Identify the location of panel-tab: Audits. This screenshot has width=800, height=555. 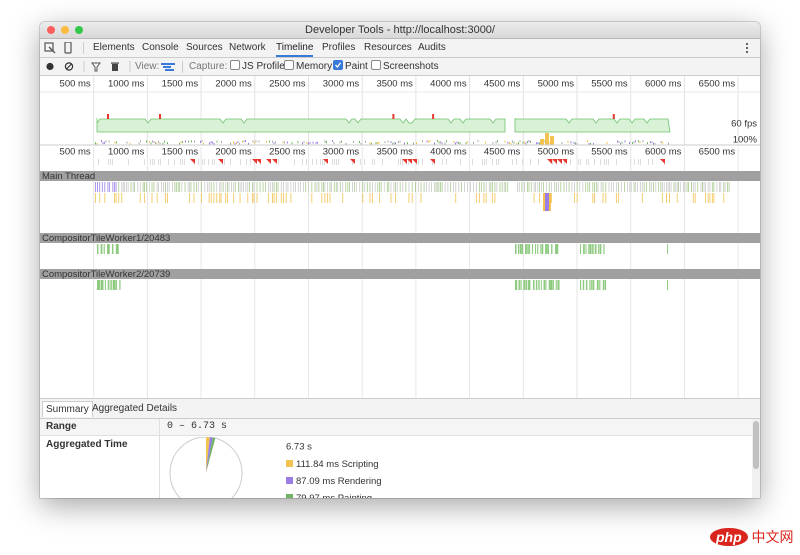
(432, 47).